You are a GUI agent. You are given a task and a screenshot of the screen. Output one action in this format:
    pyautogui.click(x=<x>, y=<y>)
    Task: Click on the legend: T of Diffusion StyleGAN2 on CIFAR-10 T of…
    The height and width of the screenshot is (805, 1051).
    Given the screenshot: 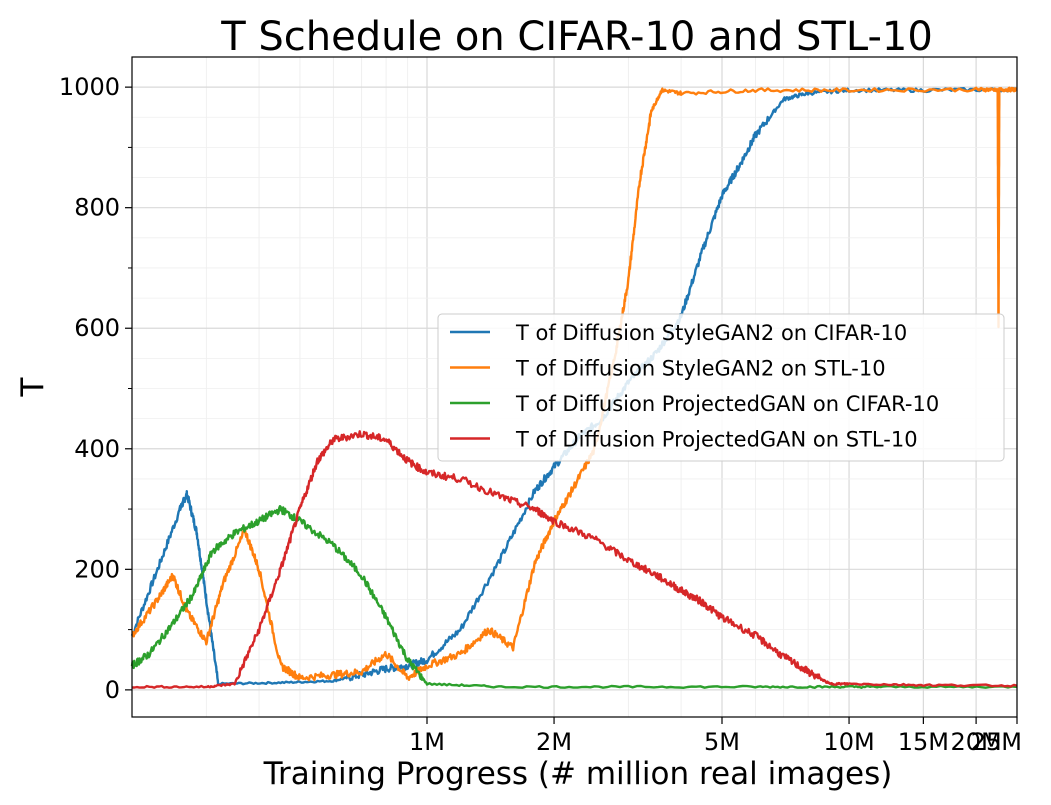 What is the action you would take?
    pyautogui.click(x=721, y=387)
    